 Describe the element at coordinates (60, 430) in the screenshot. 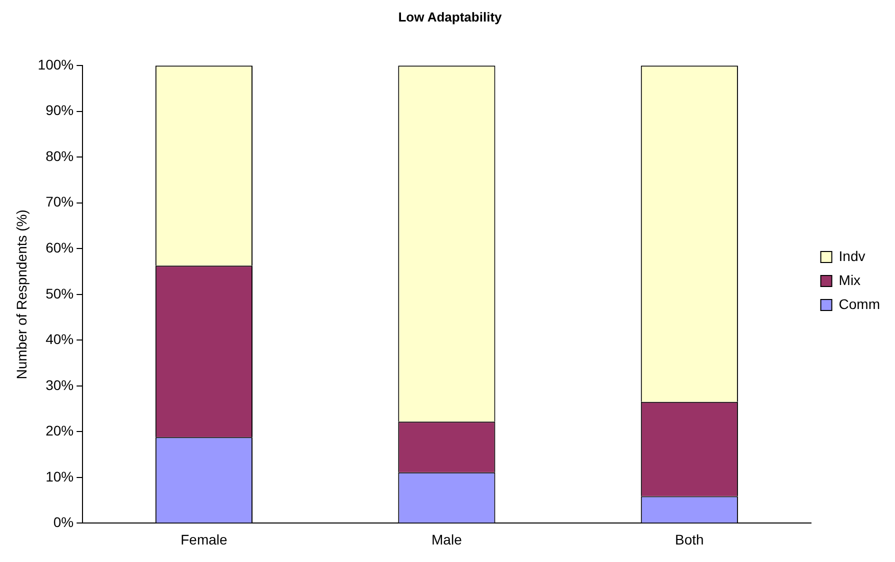

I see `y-tick-label: 20%` at that location.